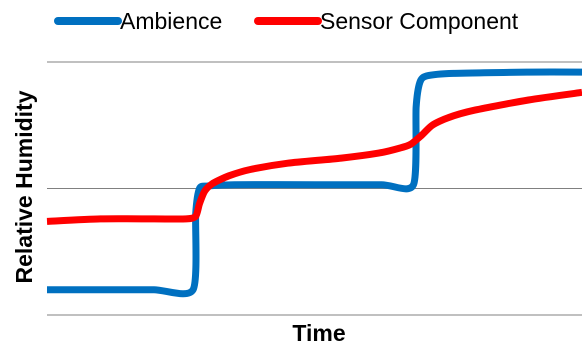 This screenshot has height=346, width=582. I want to click on x-axis-title: Time, so click(318, 333).